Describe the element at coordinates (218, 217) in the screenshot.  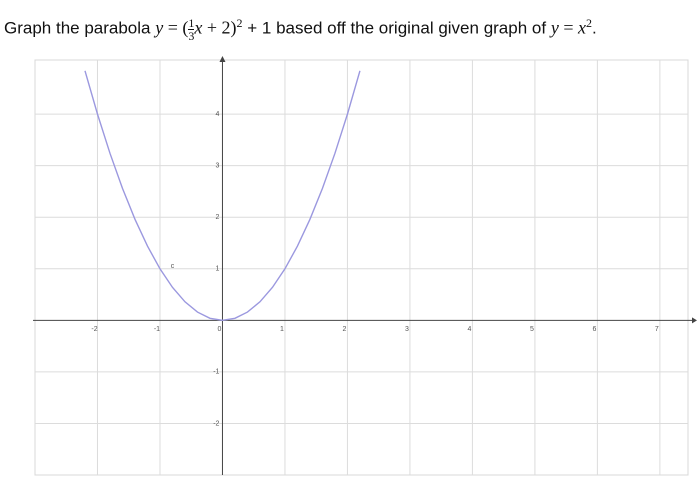
I see `y-tick-label: 2` at that location.